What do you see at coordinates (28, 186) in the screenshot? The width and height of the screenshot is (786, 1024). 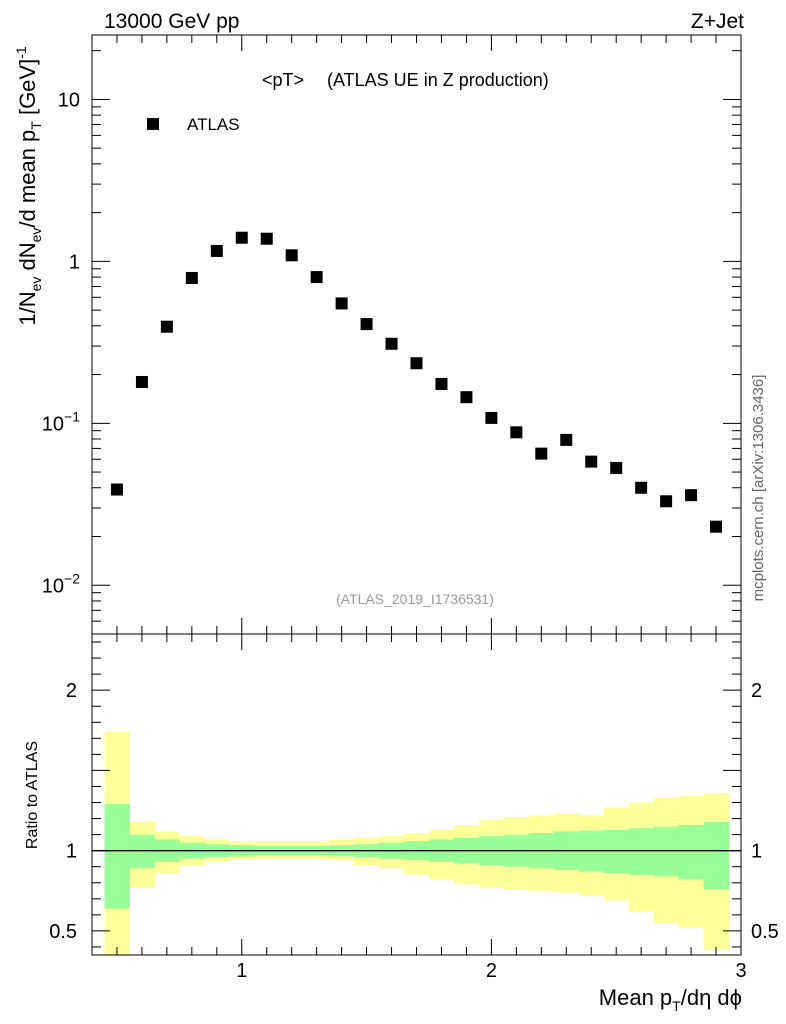 I see `y-axis-label: 1/Nev dNev/d mean pT [GeV]-1` at bounding box center [28, 186].